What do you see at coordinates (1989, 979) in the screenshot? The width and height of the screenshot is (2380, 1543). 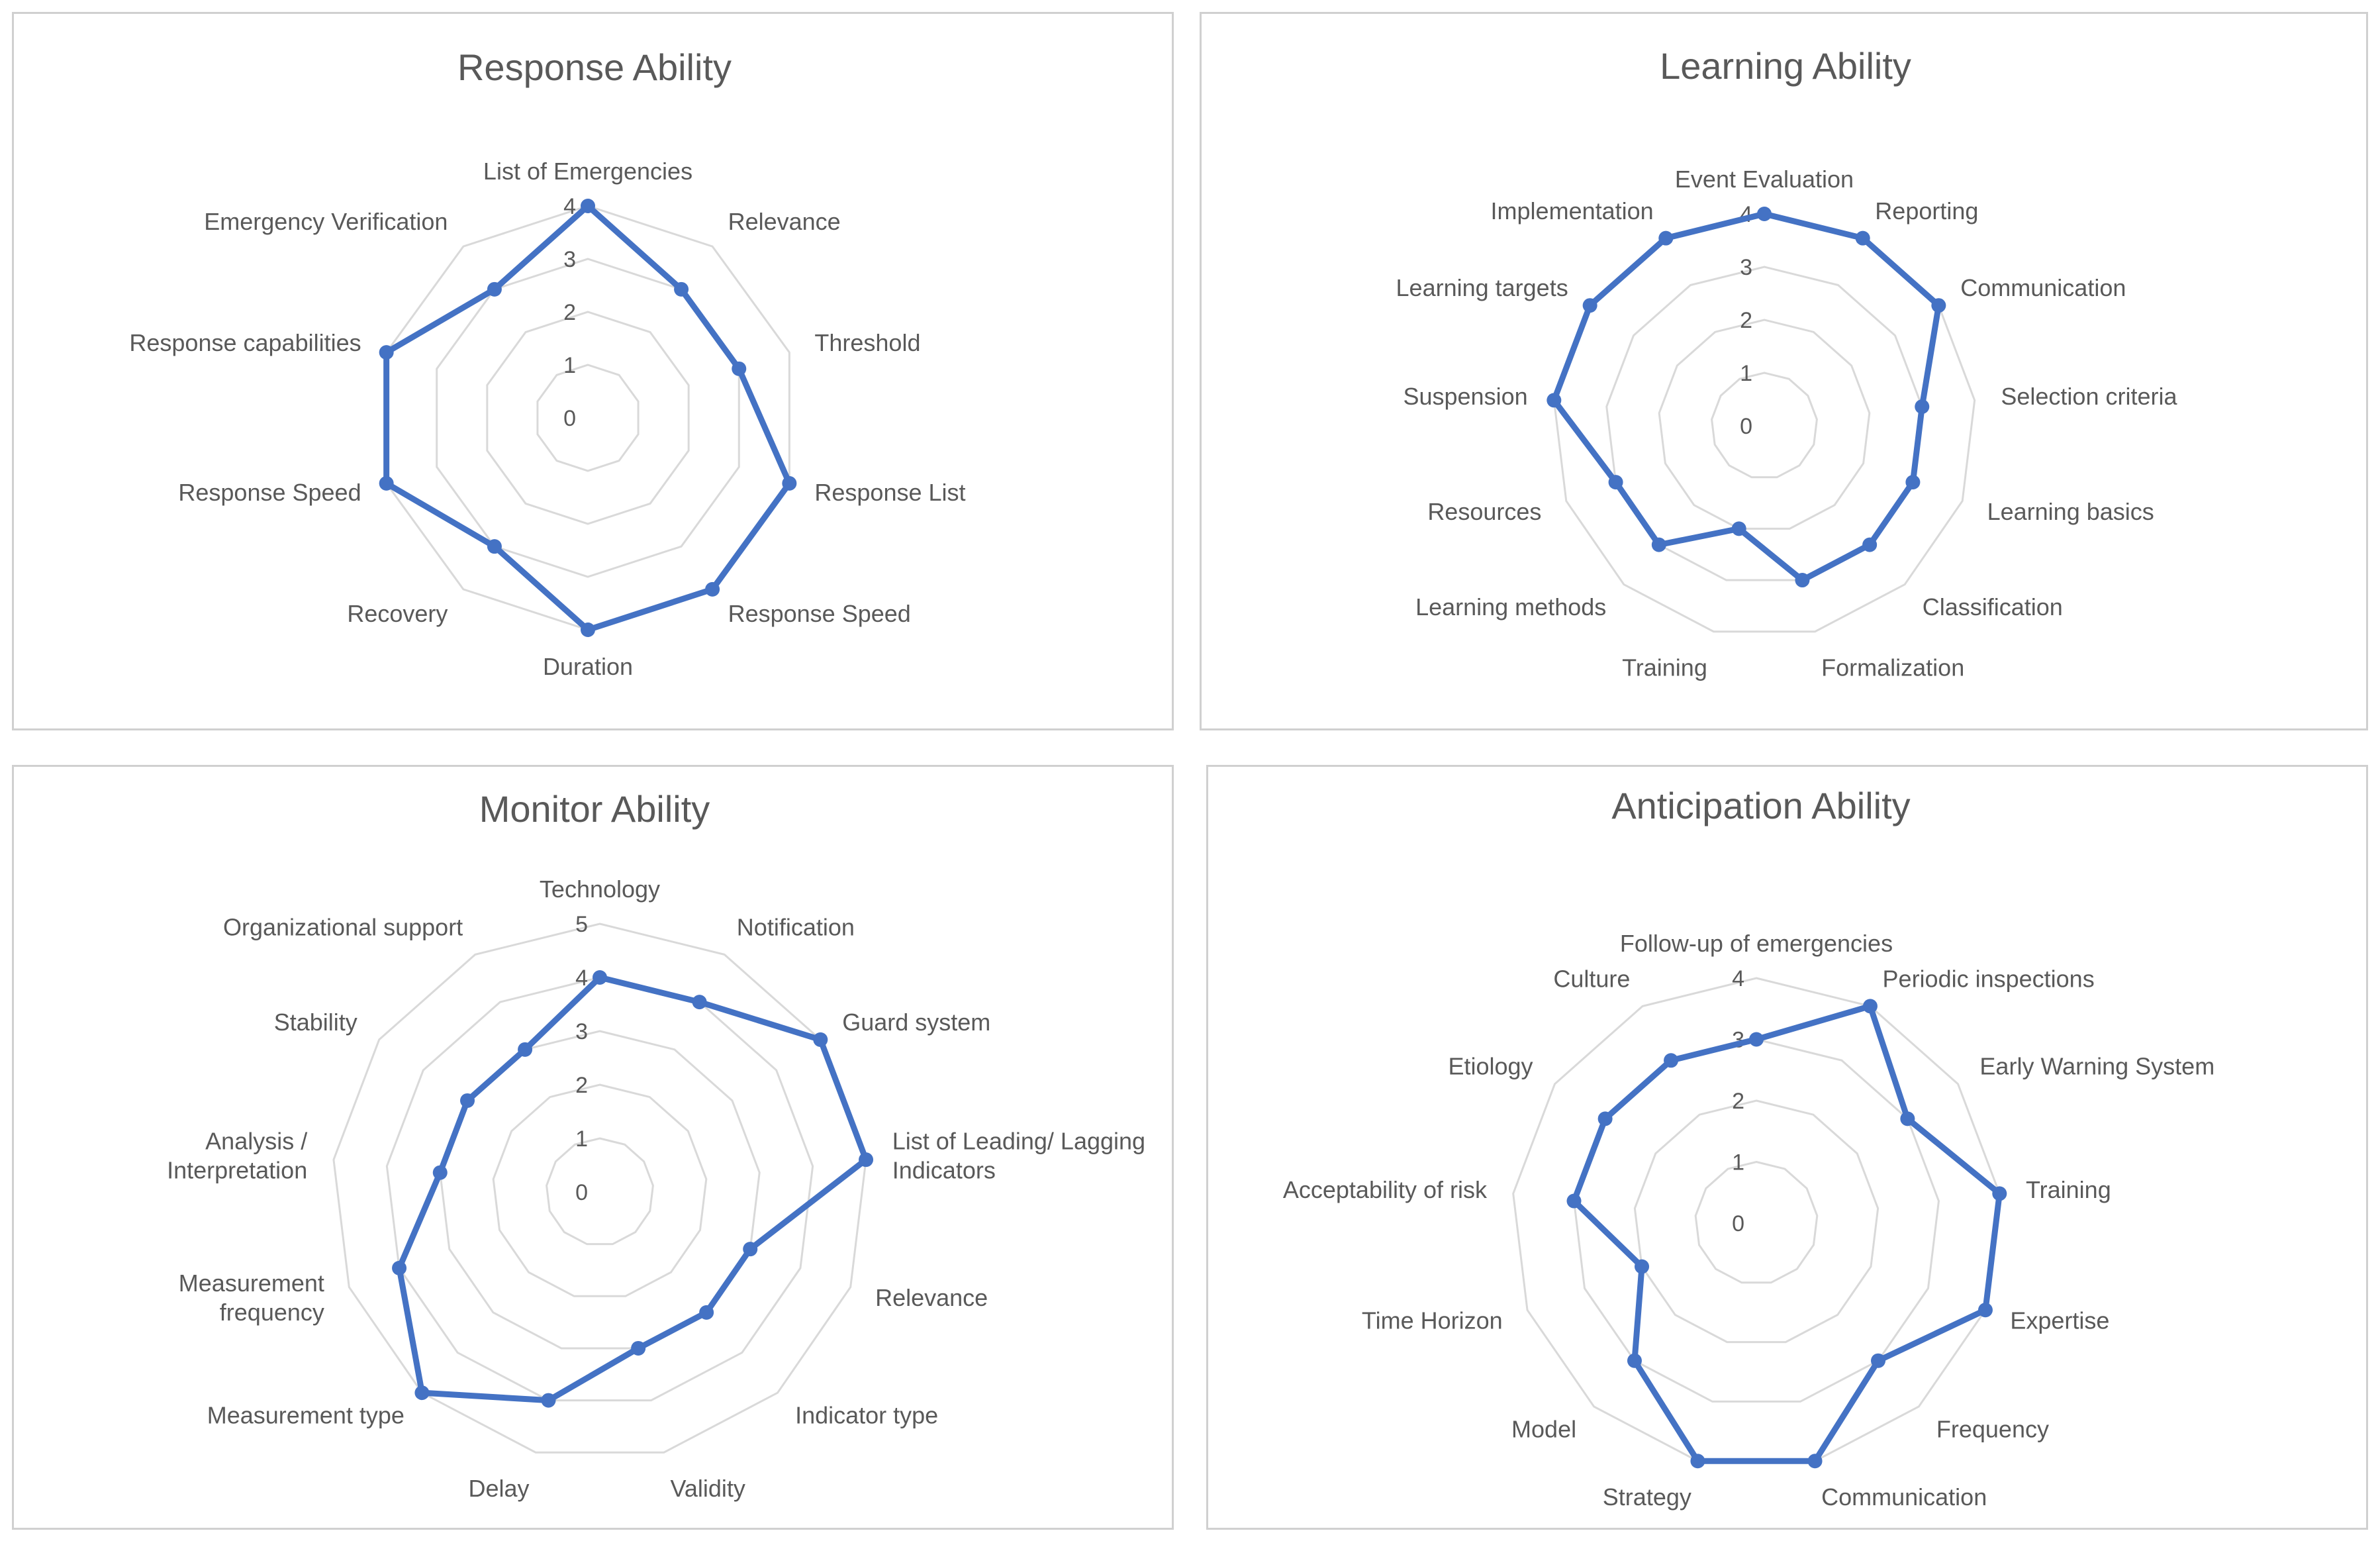 I see `category-label: Periodic inspections` at bounding box center [1989, 979].